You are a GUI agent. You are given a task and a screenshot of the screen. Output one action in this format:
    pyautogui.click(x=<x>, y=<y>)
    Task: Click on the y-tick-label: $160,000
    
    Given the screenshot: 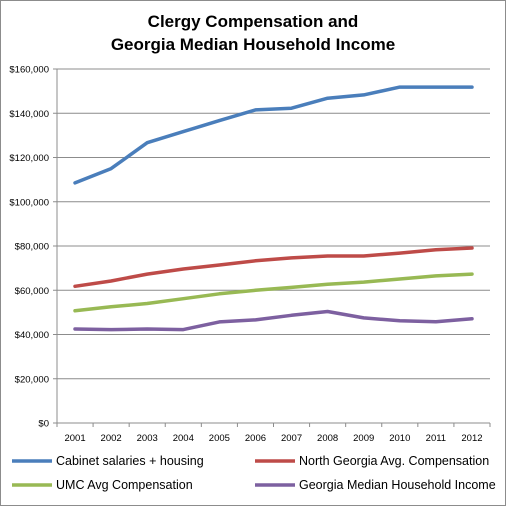 What is the action you would take?
    pyautogui.click(x=29, y=70)
    